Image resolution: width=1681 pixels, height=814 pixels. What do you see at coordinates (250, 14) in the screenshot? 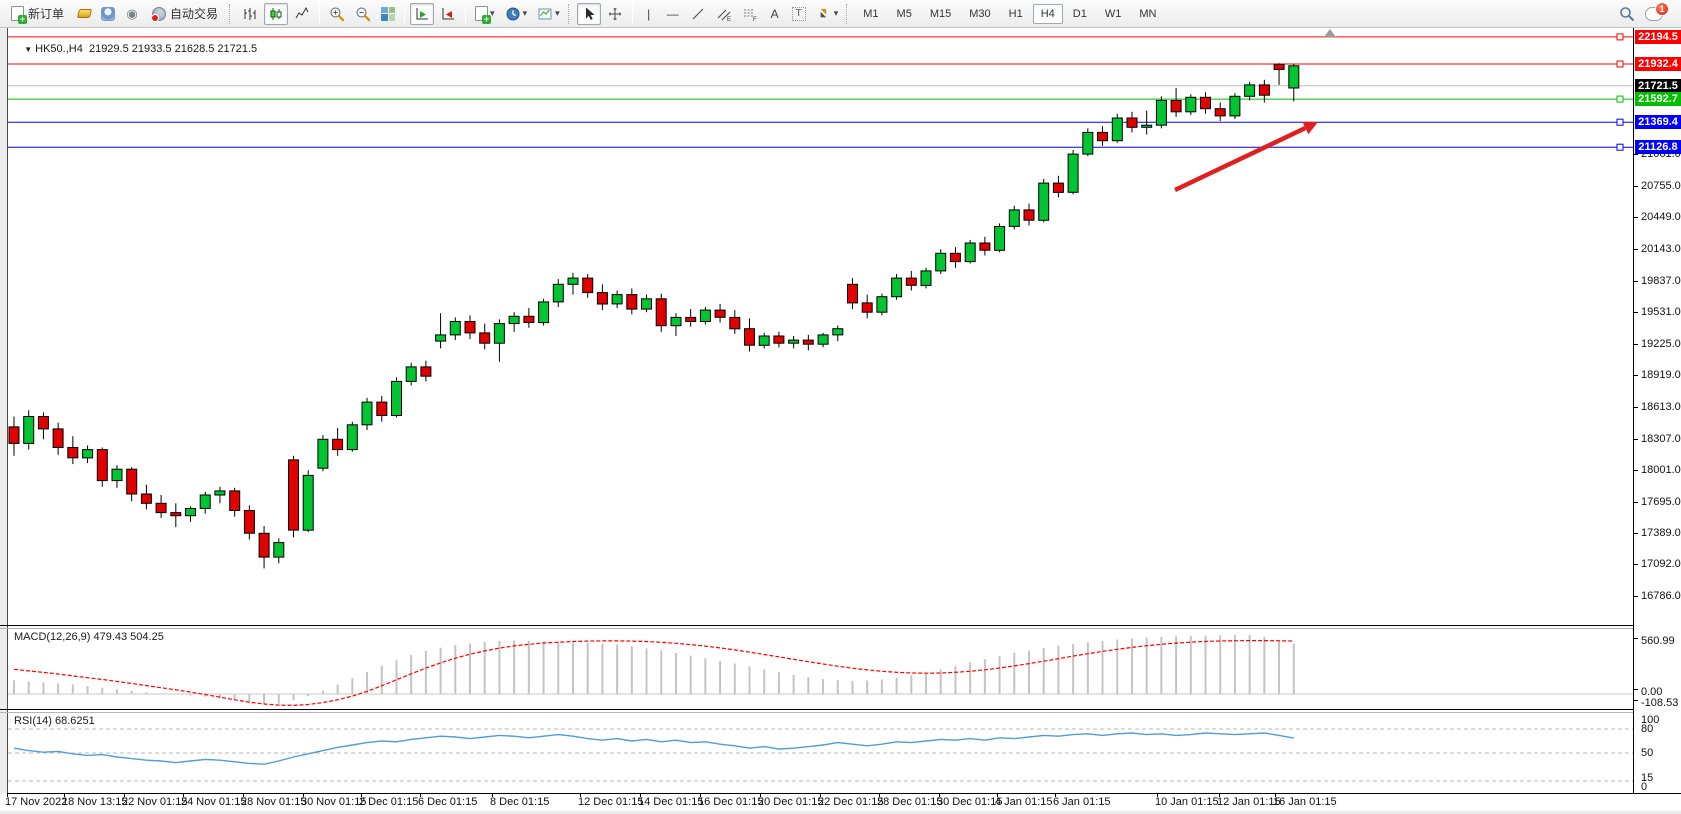
I see `bar-chart-button` at bounding box center [250, 14].